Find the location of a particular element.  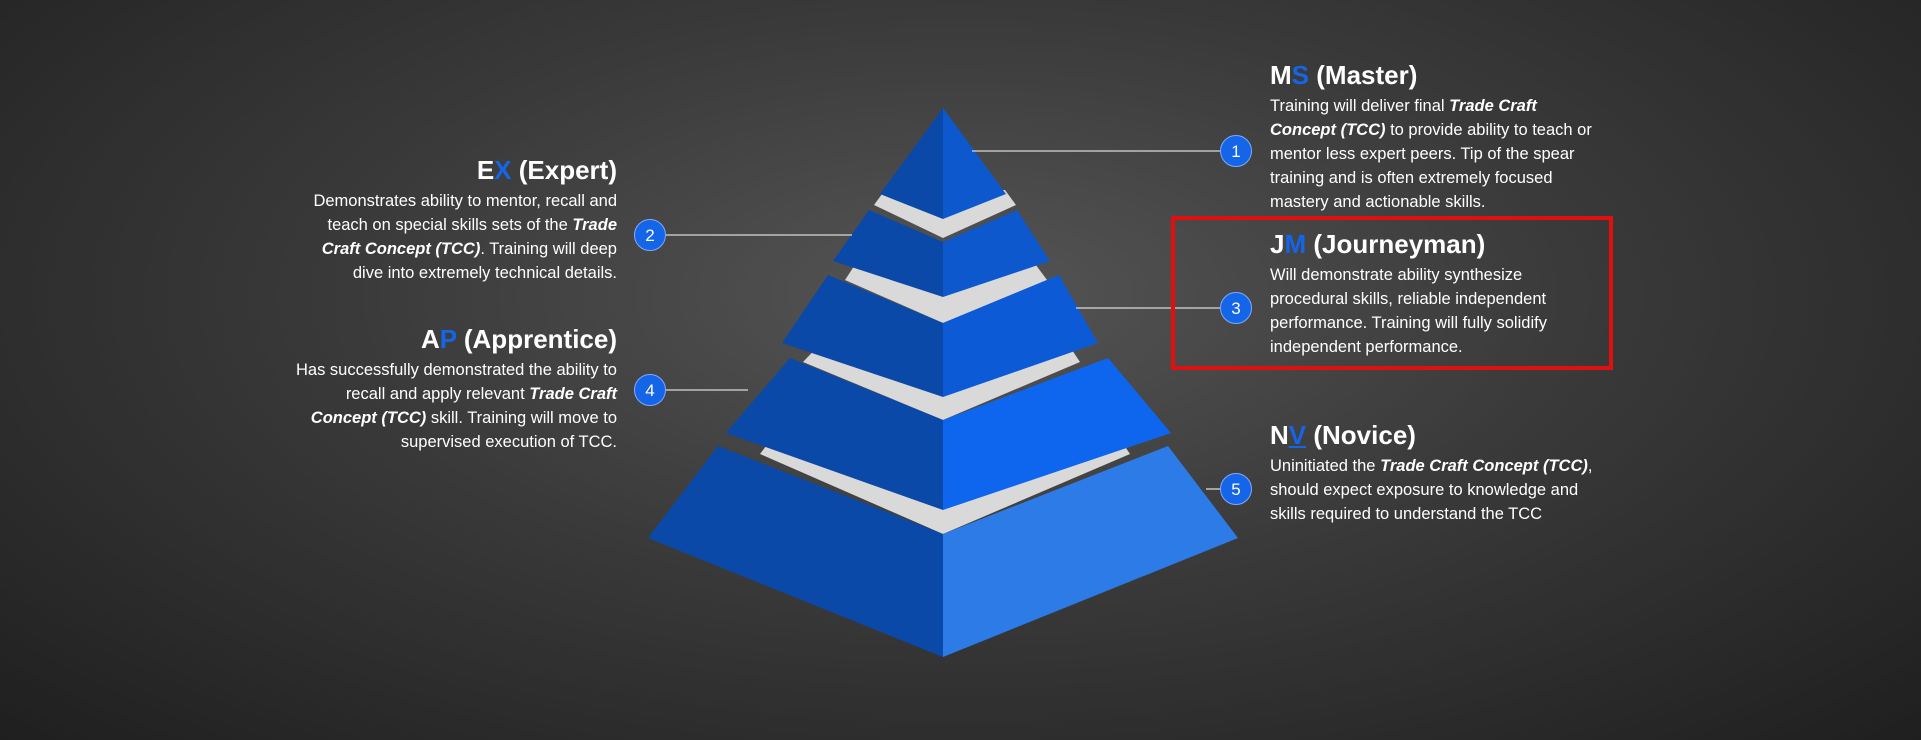

level-master-abbr-second: S is located at coordinates (1300, 75).